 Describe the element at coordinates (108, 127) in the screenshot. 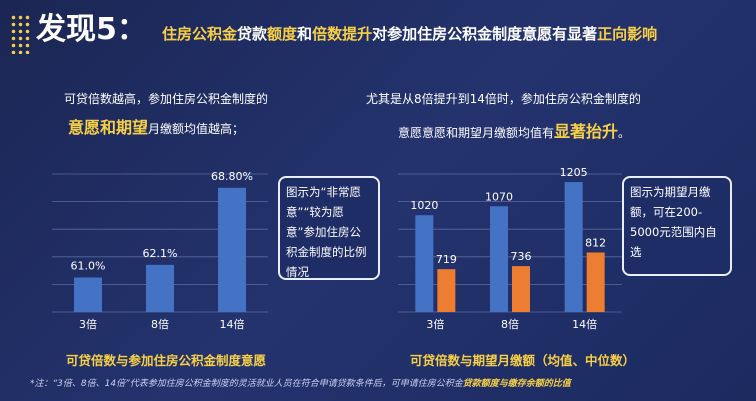

I see `highlight: 意愿和期望` at that location.